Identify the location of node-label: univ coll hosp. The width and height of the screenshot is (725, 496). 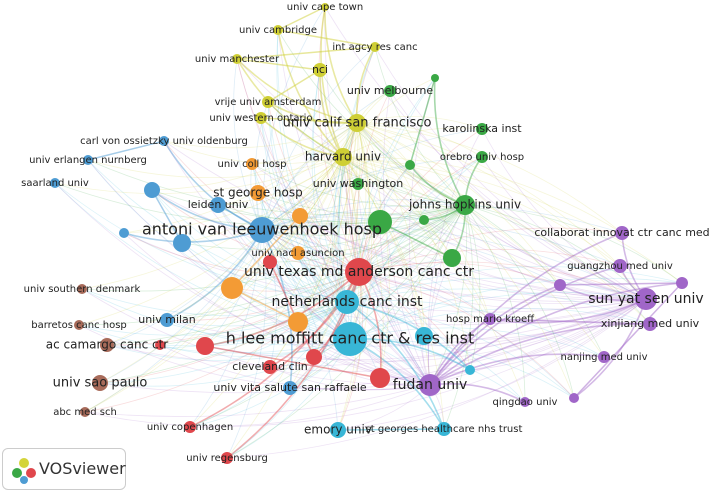
(252, 164).